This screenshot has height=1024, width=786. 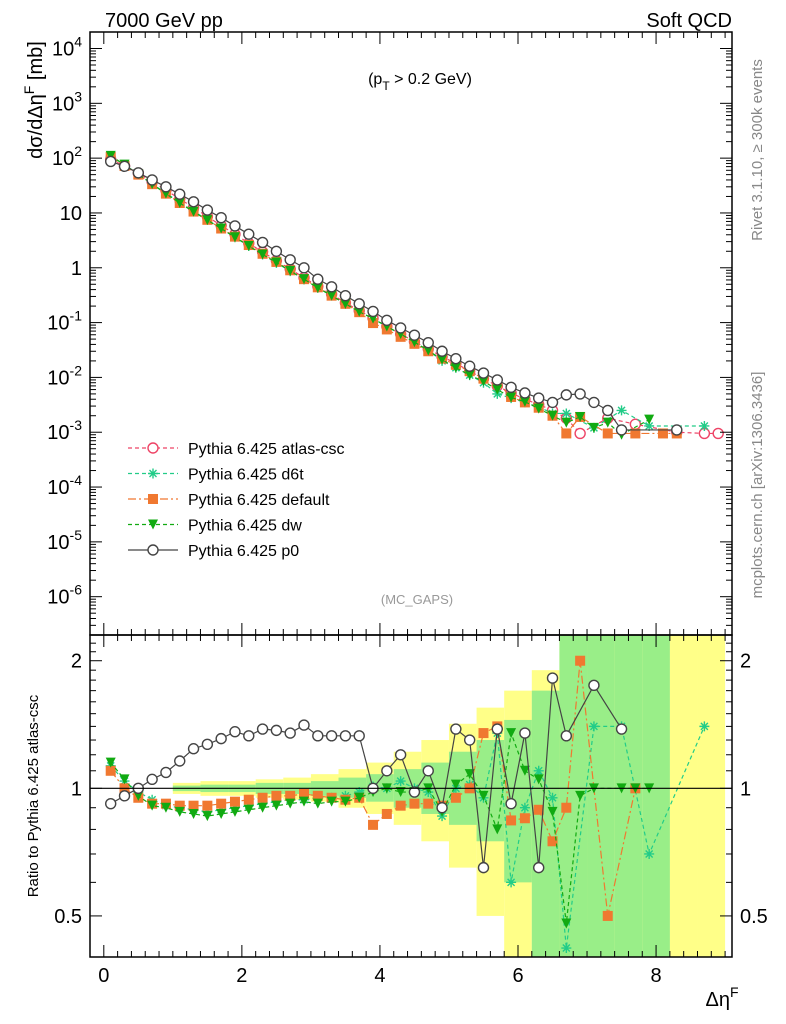 I want to click on xtick-label-0: 0, so click(x=103, y=976).